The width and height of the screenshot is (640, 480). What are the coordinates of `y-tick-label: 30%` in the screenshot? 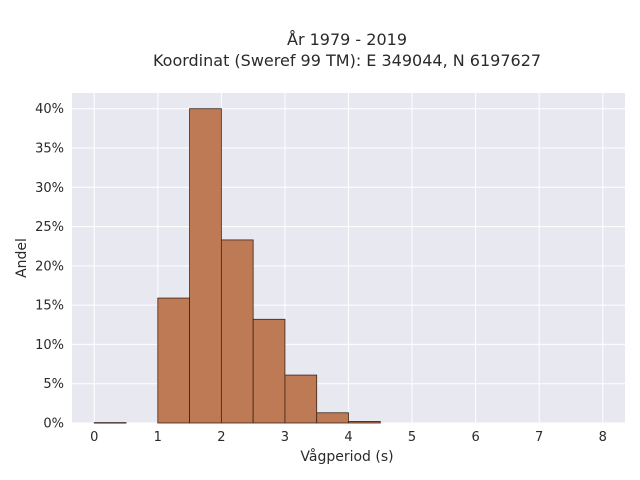 It's located at (49, 188).